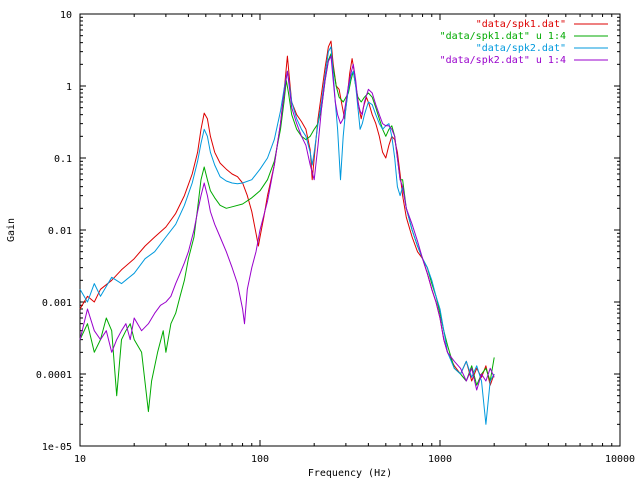 Image resolution: width=640 pixels, height=480 pixels. Describe the element at coordinates (503, 36) in the screenshot. I see `legend-label: "data/spk1.dat" u 1:4` at that location.